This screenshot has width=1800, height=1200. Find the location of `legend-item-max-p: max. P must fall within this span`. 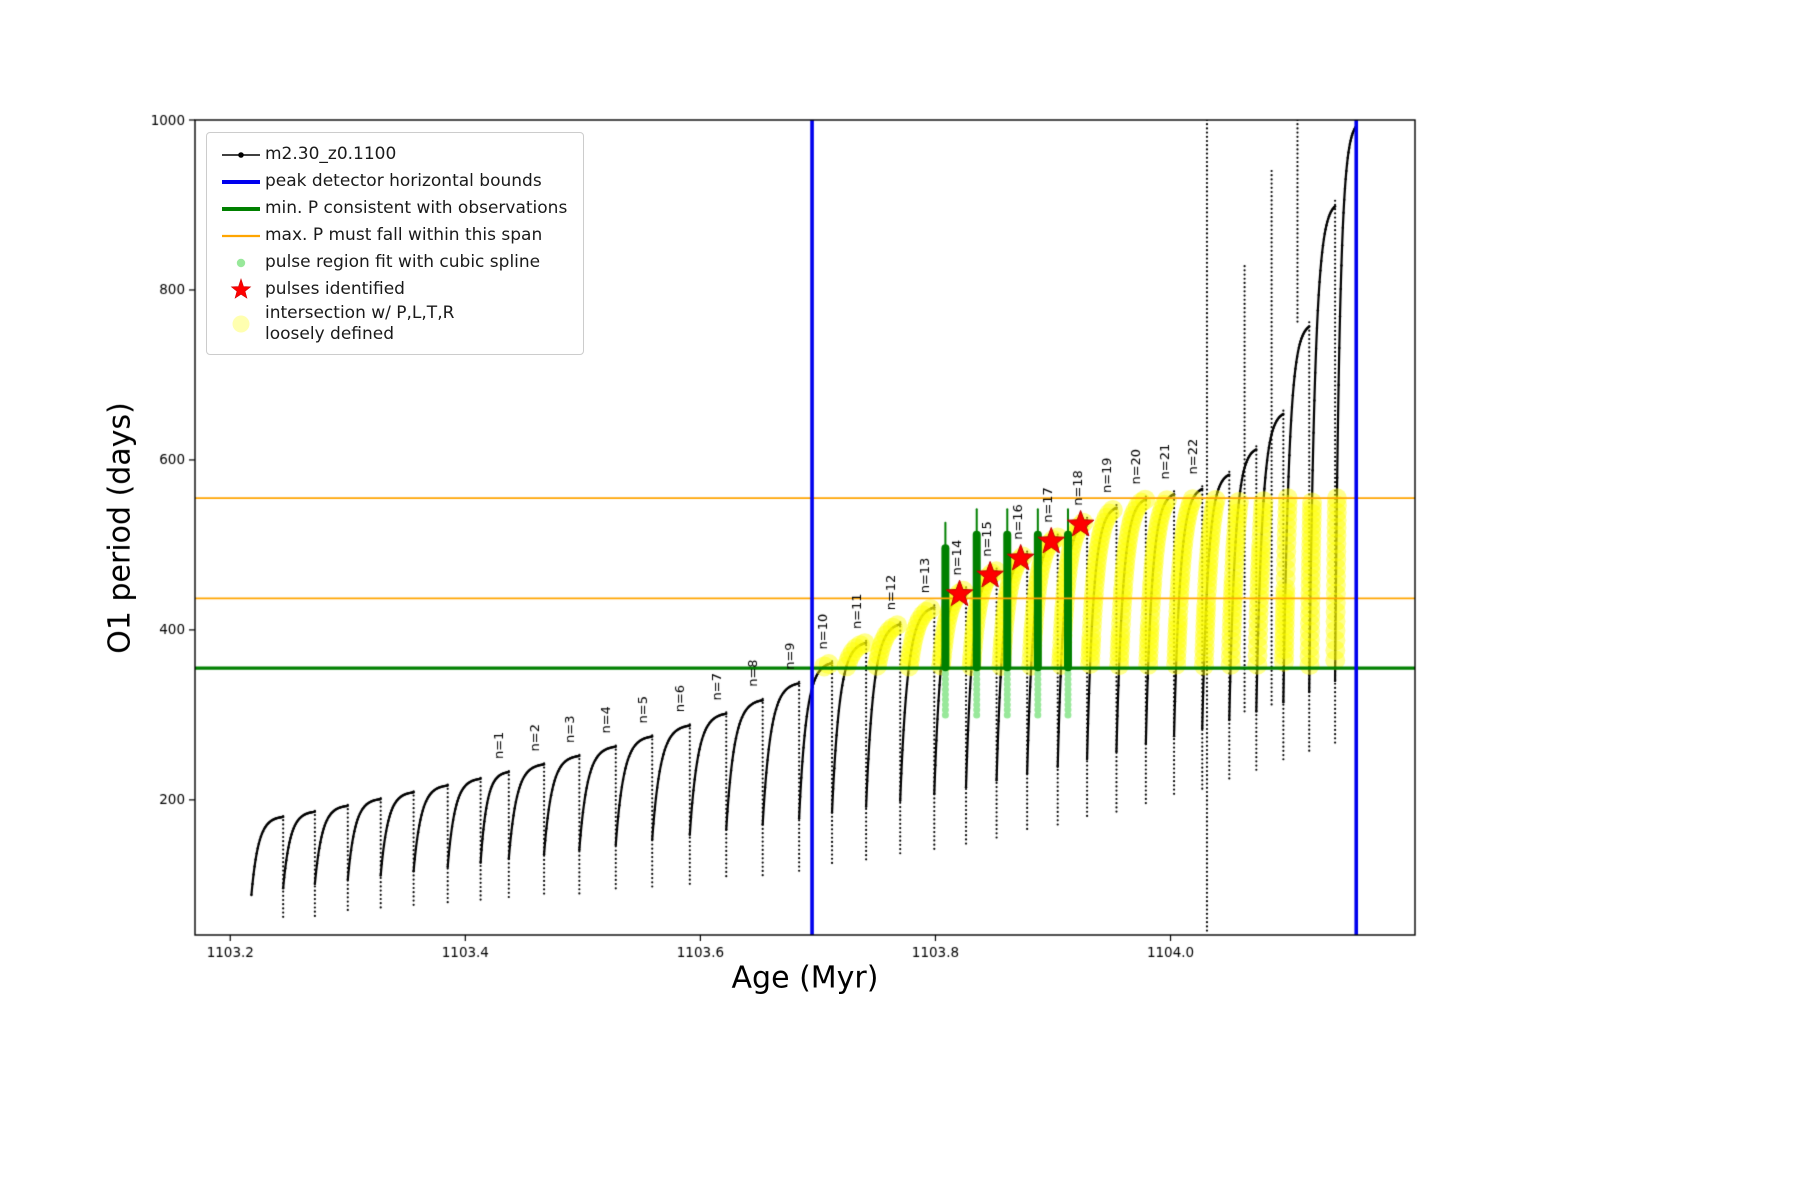

legend-item-max-p: max. P must fall within this span is located at coordinates (392, 235).